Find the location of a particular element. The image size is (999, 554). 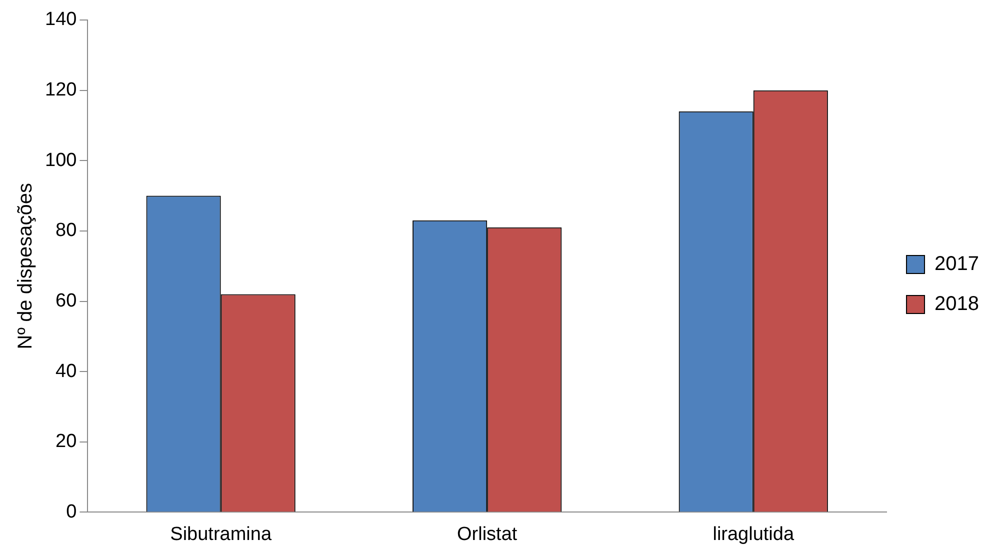

y-tick-label: 120 is located at coordinates (61, 90).